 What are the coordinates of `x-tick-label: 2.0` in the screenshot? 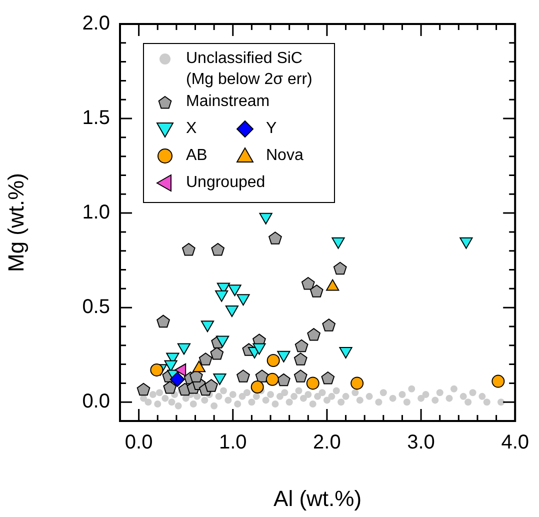 It's located at (327, 443).